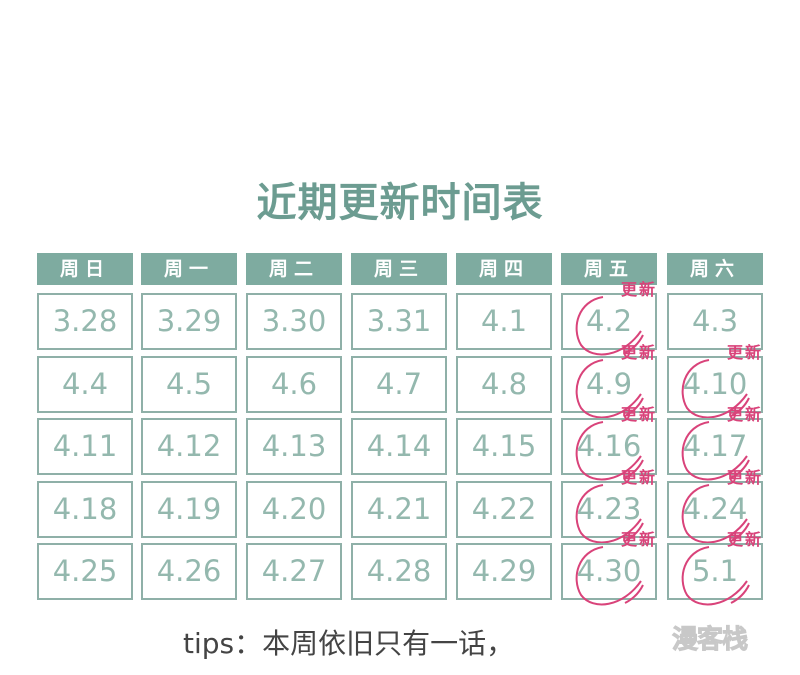 This screenshot has width=800, height=675. I want to click on date-cell: 4.28, so click(399, 571).